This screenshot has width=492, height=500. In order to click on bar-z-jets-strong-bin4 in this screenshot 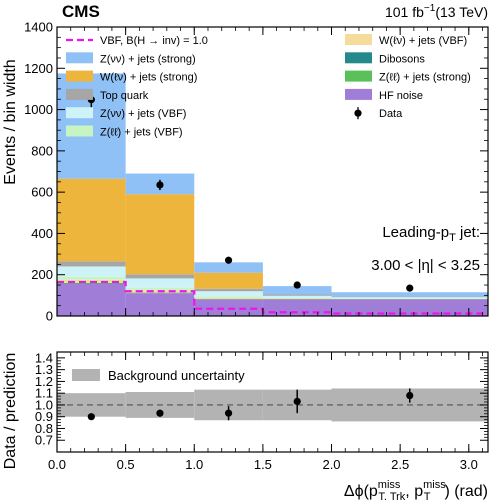, I will do `click(409, 294)`.